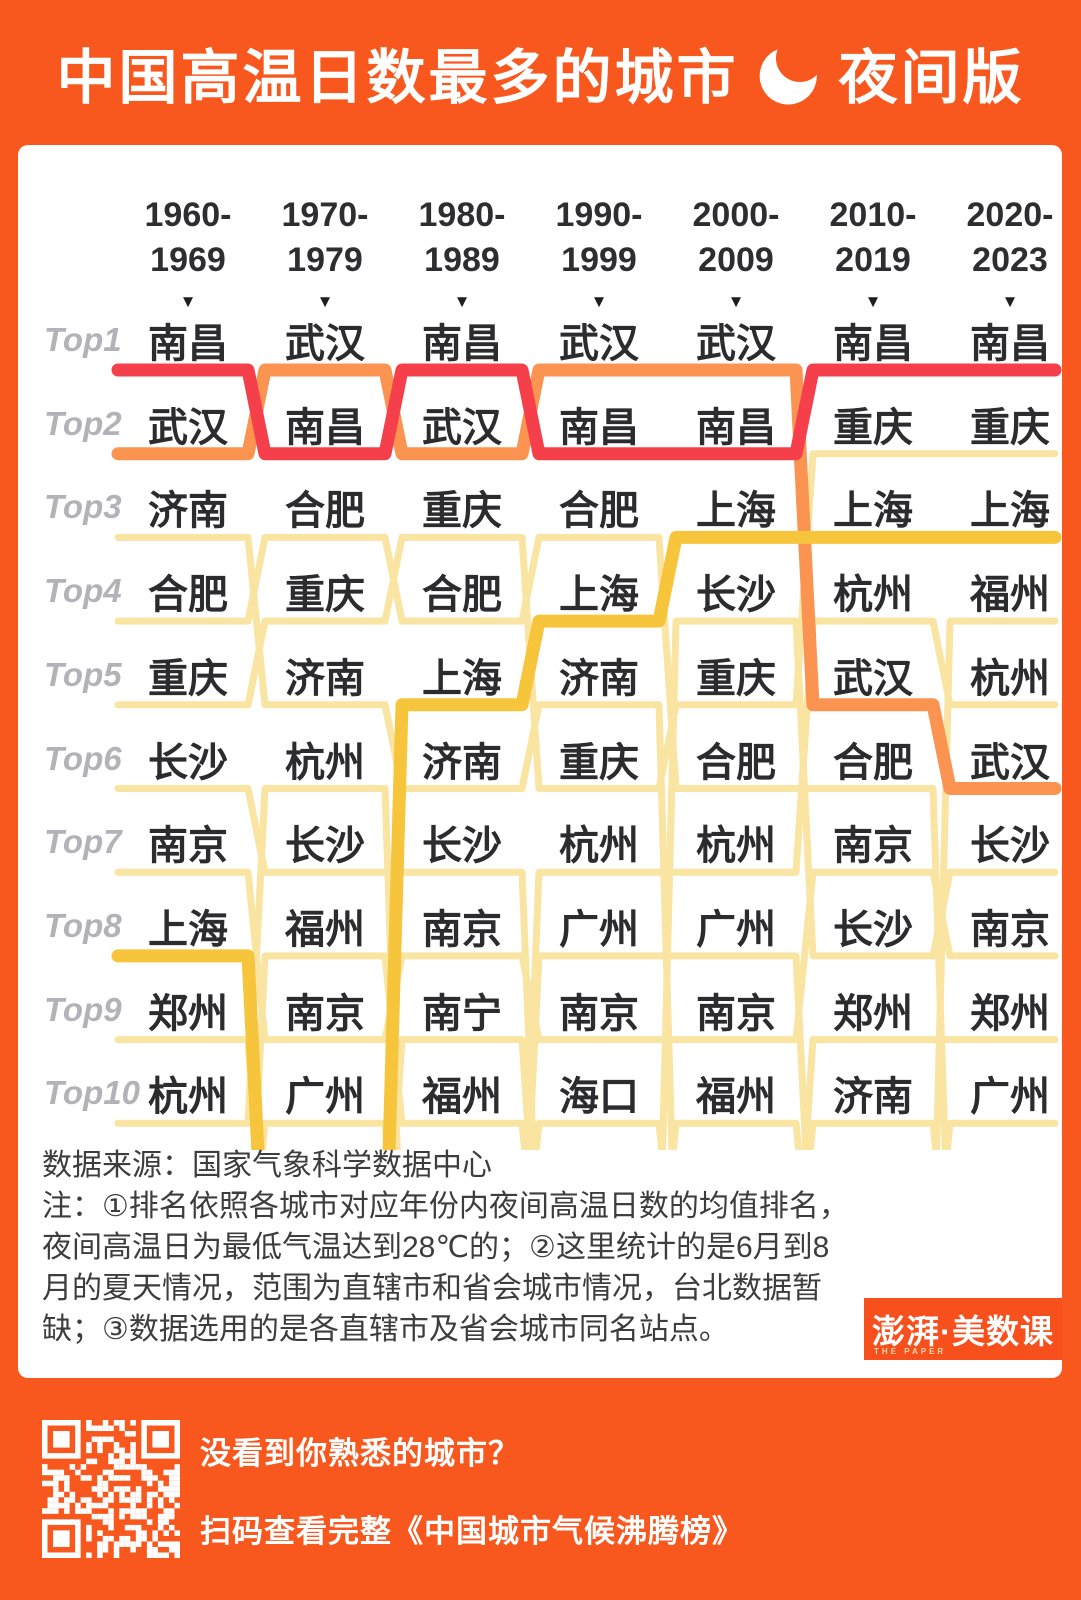 The image size is (1081, 1600). I want to click on title-bar: 中国高温日数最多的城市 夜间版, so click(540, 72).